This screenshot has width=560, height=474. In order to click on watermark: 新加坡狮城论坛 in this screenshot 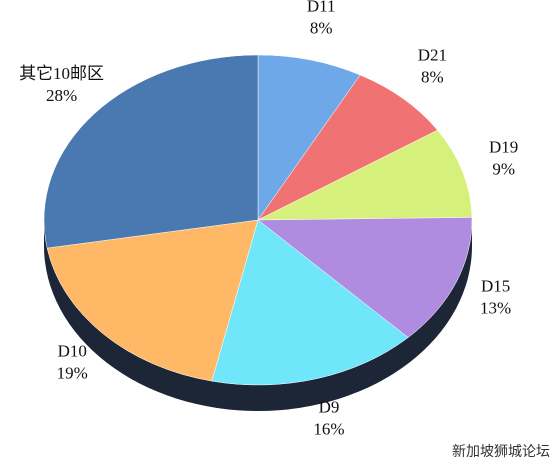, I will do `click(501, 452)`.